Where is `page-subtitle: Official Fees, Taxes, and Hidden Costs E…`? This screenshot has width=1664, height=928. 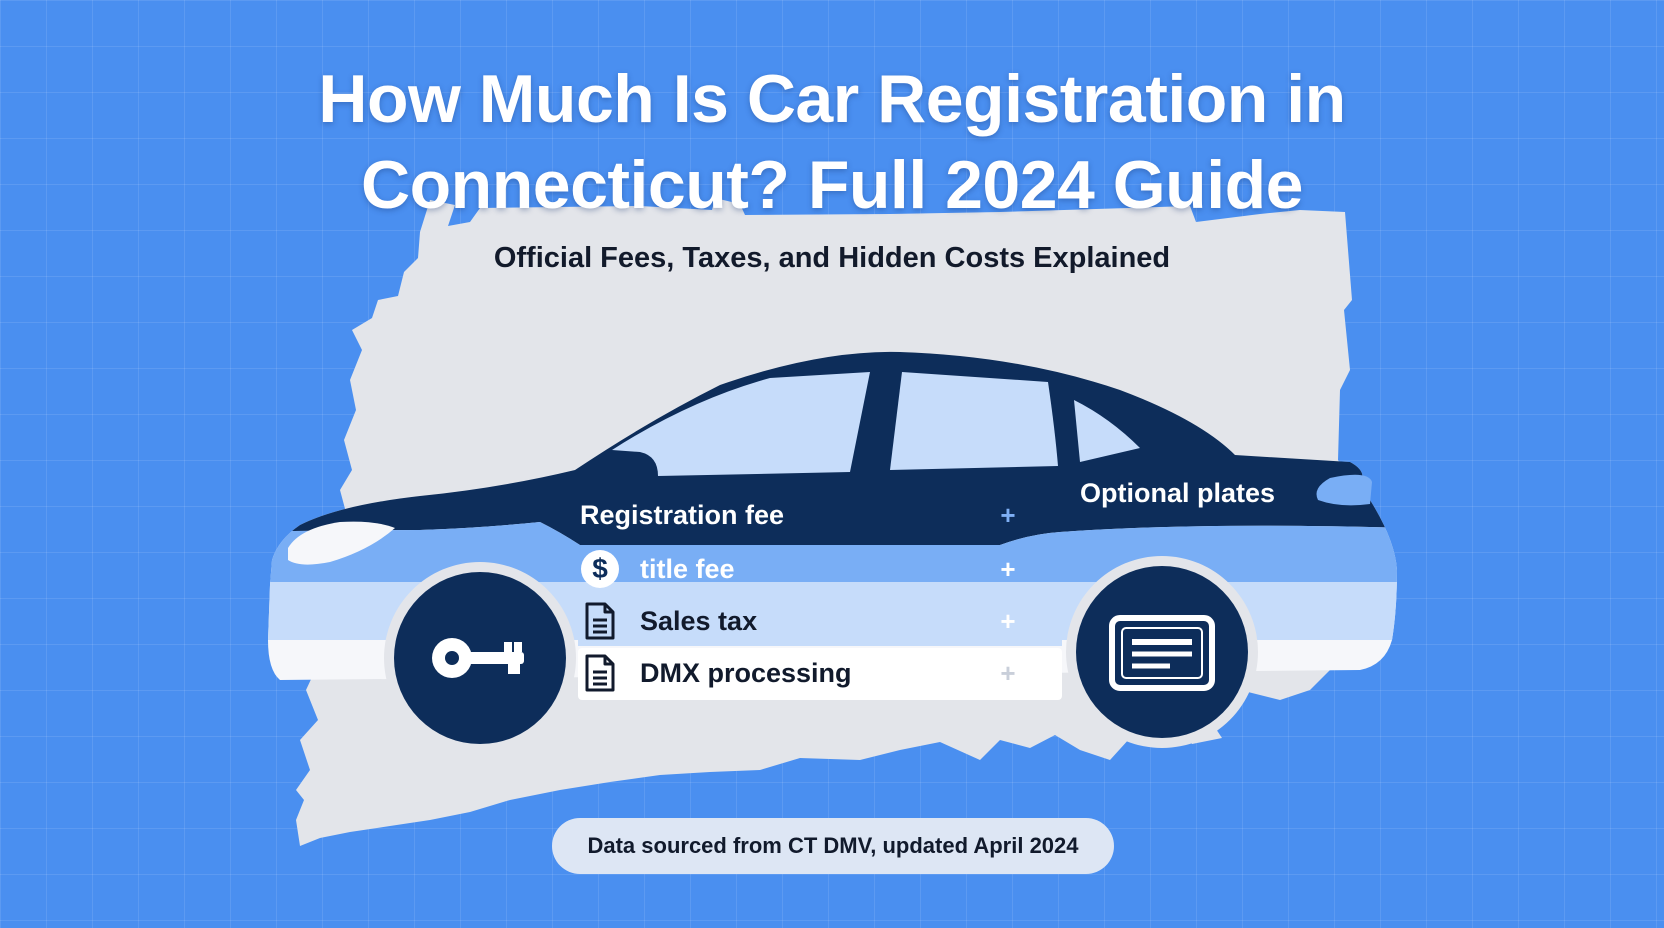 page-subtitle: Official Fees, Taxes, and Hidden Costs E… is located at coordinates (832, 258).